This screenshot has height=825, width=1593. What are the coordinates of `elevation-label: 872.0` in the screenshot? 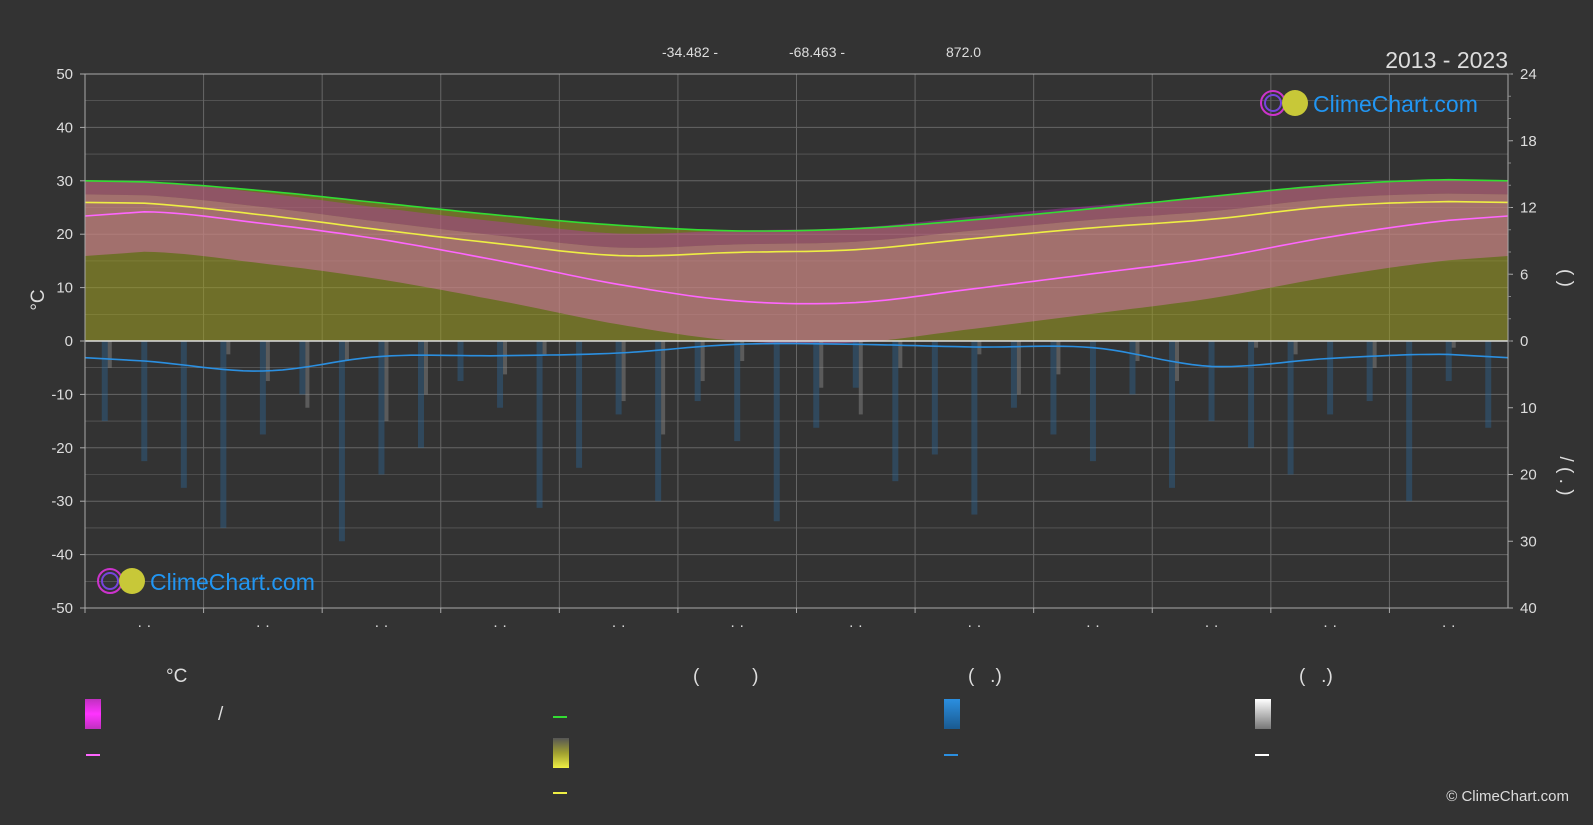 It's located at (963, 52).